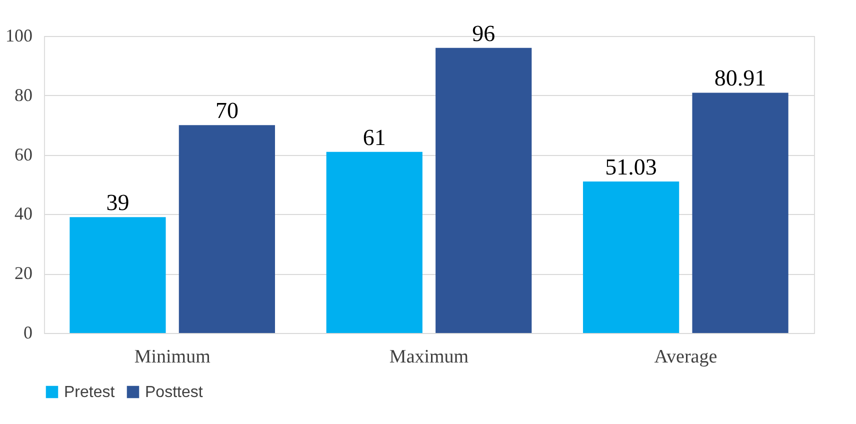  Describe the element at coordinates (429, 357) in the screenshot. I see `x-tick-label: Maximum` at that location.